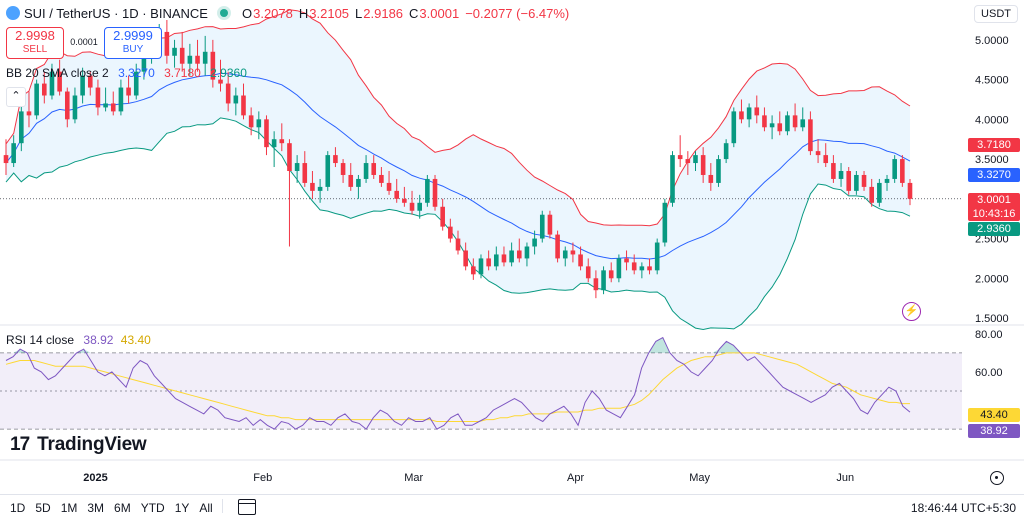  I want to click on price-tick-label: 2.0000, so click(992, 279).